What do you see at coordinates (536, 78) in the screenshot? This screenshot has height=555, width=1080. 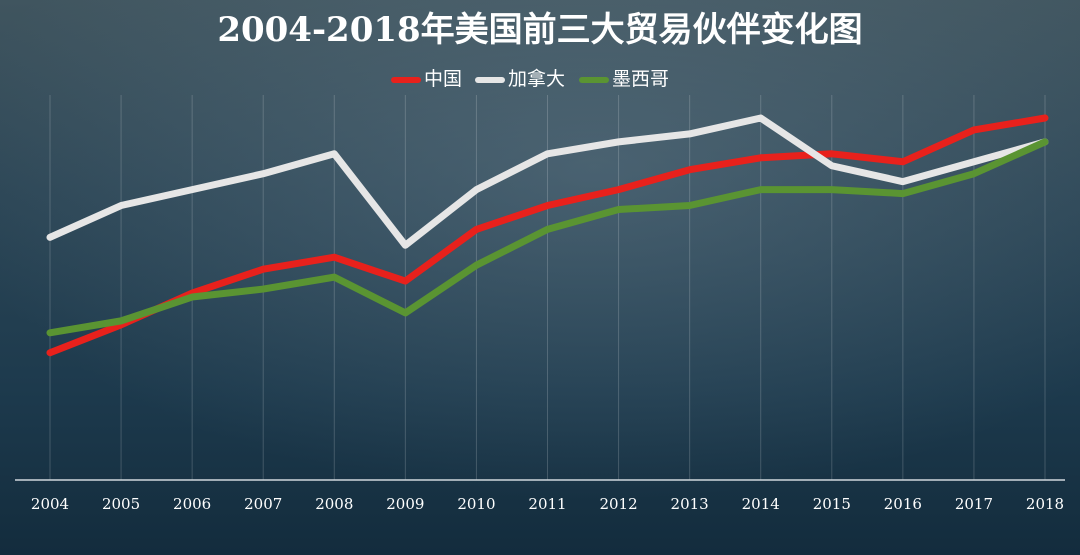 I see `legend-label: 加拿大` at bounding box center [536, 78].